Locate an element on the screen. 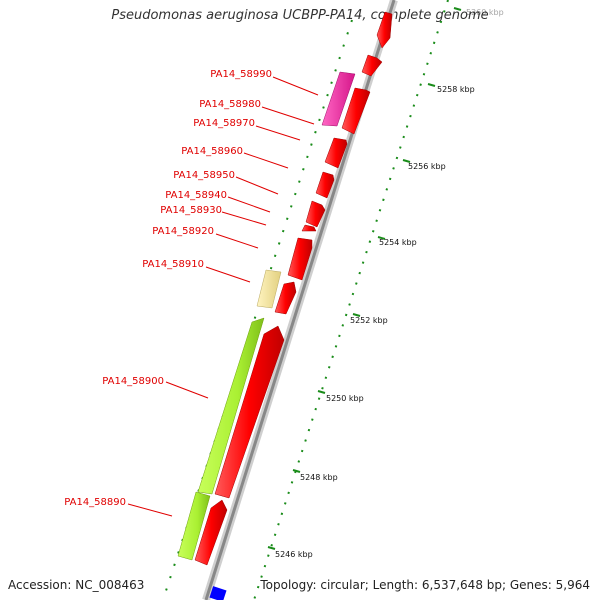 This screenshot has width=600, height=600. tick-label-5260: 5260 kbp is located at coordinates (485, 12).